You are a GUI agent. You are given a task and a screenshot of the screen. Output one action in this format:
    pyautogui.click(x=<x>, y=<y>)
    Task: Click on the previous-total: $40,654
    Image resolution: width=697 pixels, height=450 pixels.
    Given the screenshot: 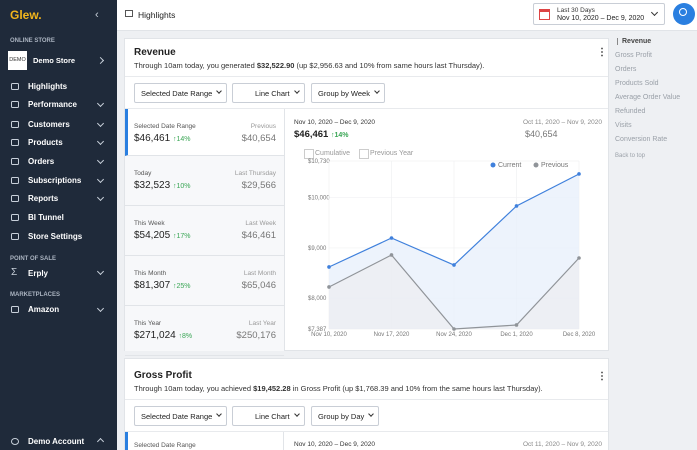 What is the action you would take?
    pyautogui.click(x=541, y=134)
    